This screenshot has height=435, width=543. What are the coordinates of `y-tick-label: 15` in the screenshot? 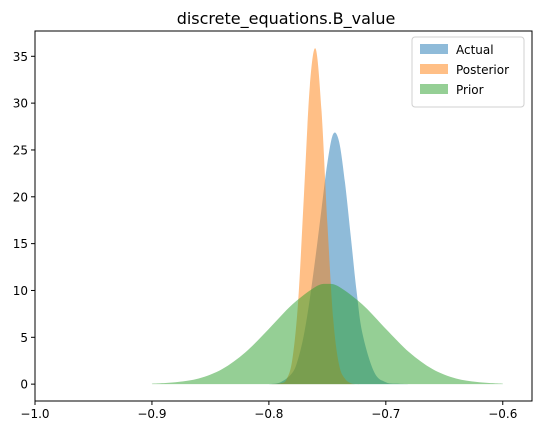 It's located at (20, 244).